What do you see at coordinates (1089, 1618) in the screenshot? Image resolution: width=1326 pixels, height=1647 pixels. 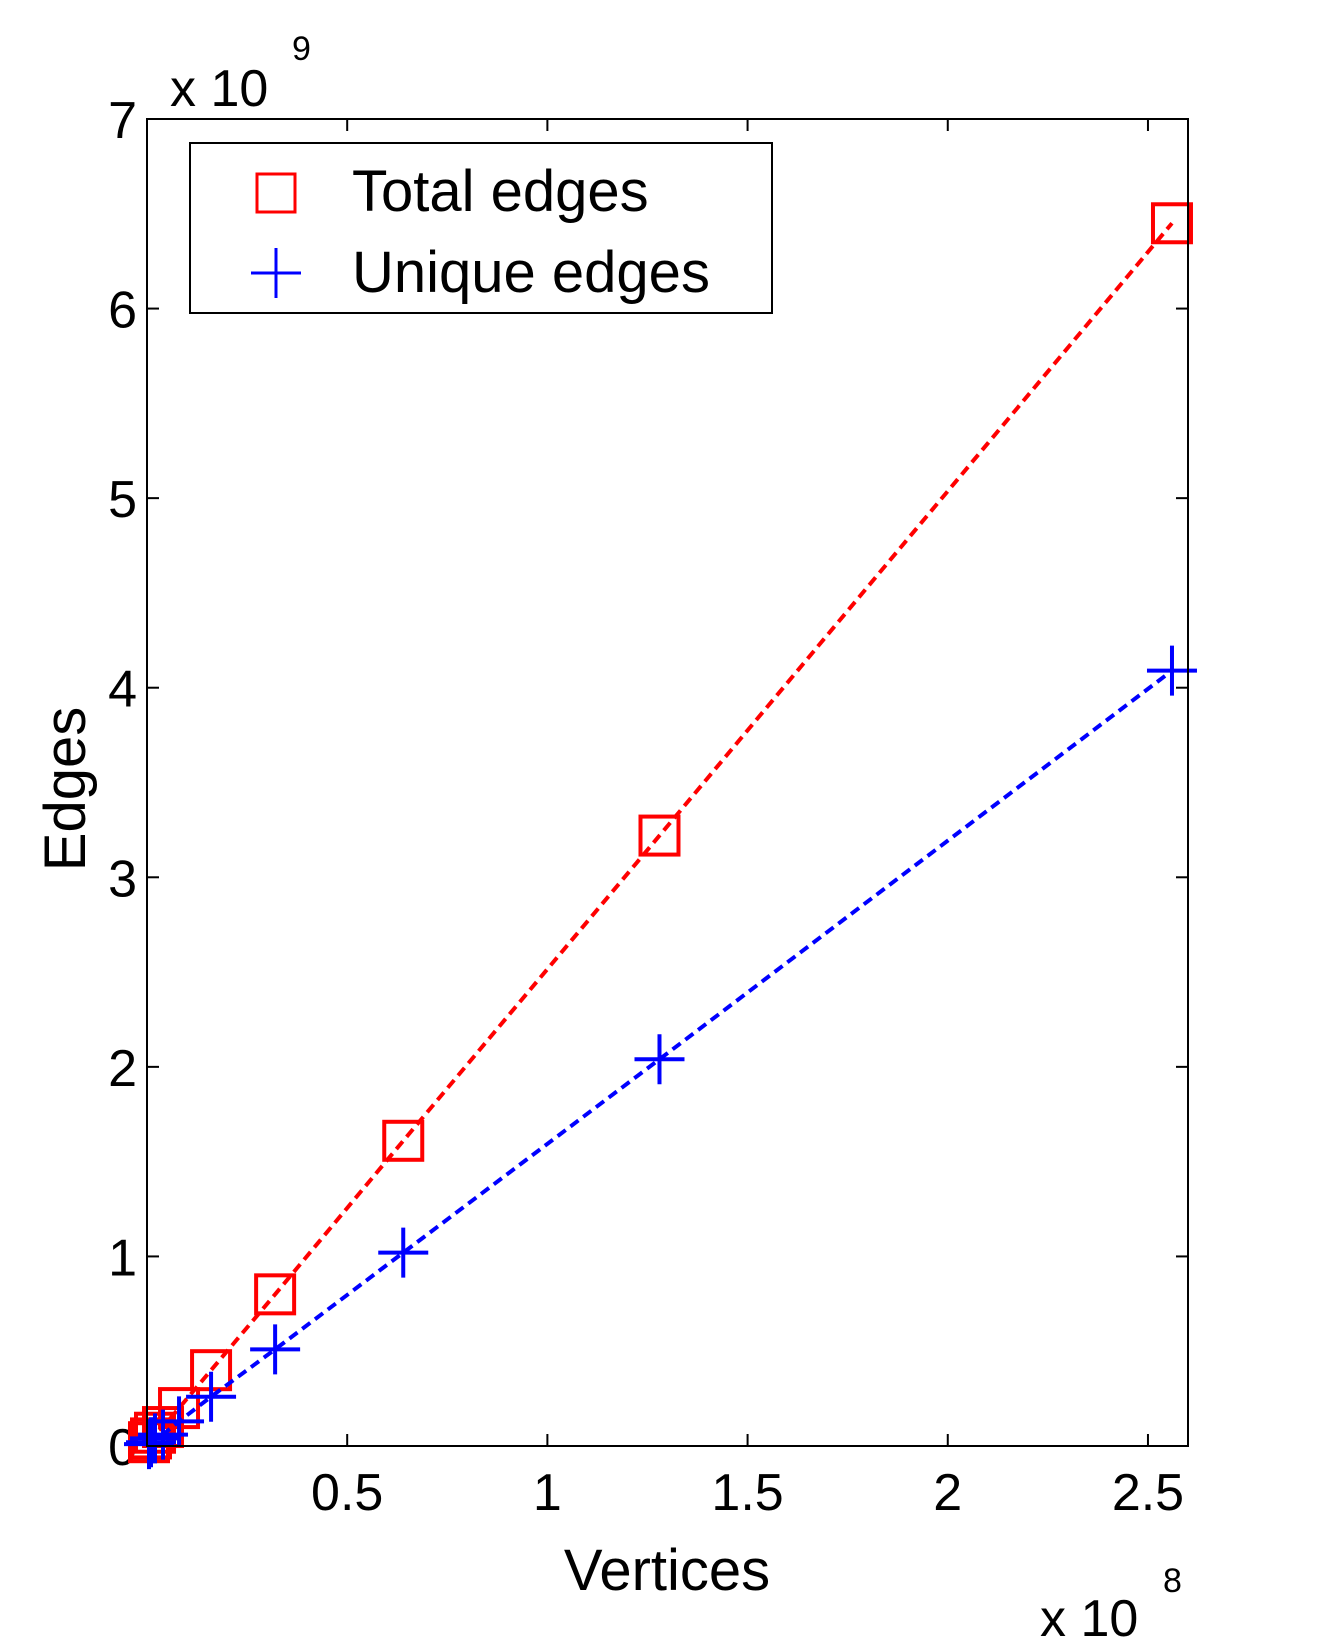 I see `x-multiplier-base: x 10` at bounding box center [1089, 1618].